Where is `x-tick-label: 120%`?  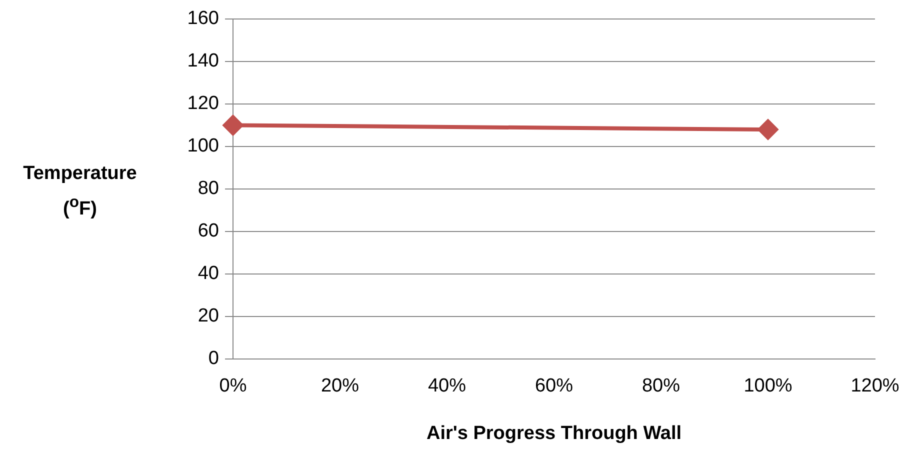 x-tick-label: 120% is located at coordinates (875, 386).